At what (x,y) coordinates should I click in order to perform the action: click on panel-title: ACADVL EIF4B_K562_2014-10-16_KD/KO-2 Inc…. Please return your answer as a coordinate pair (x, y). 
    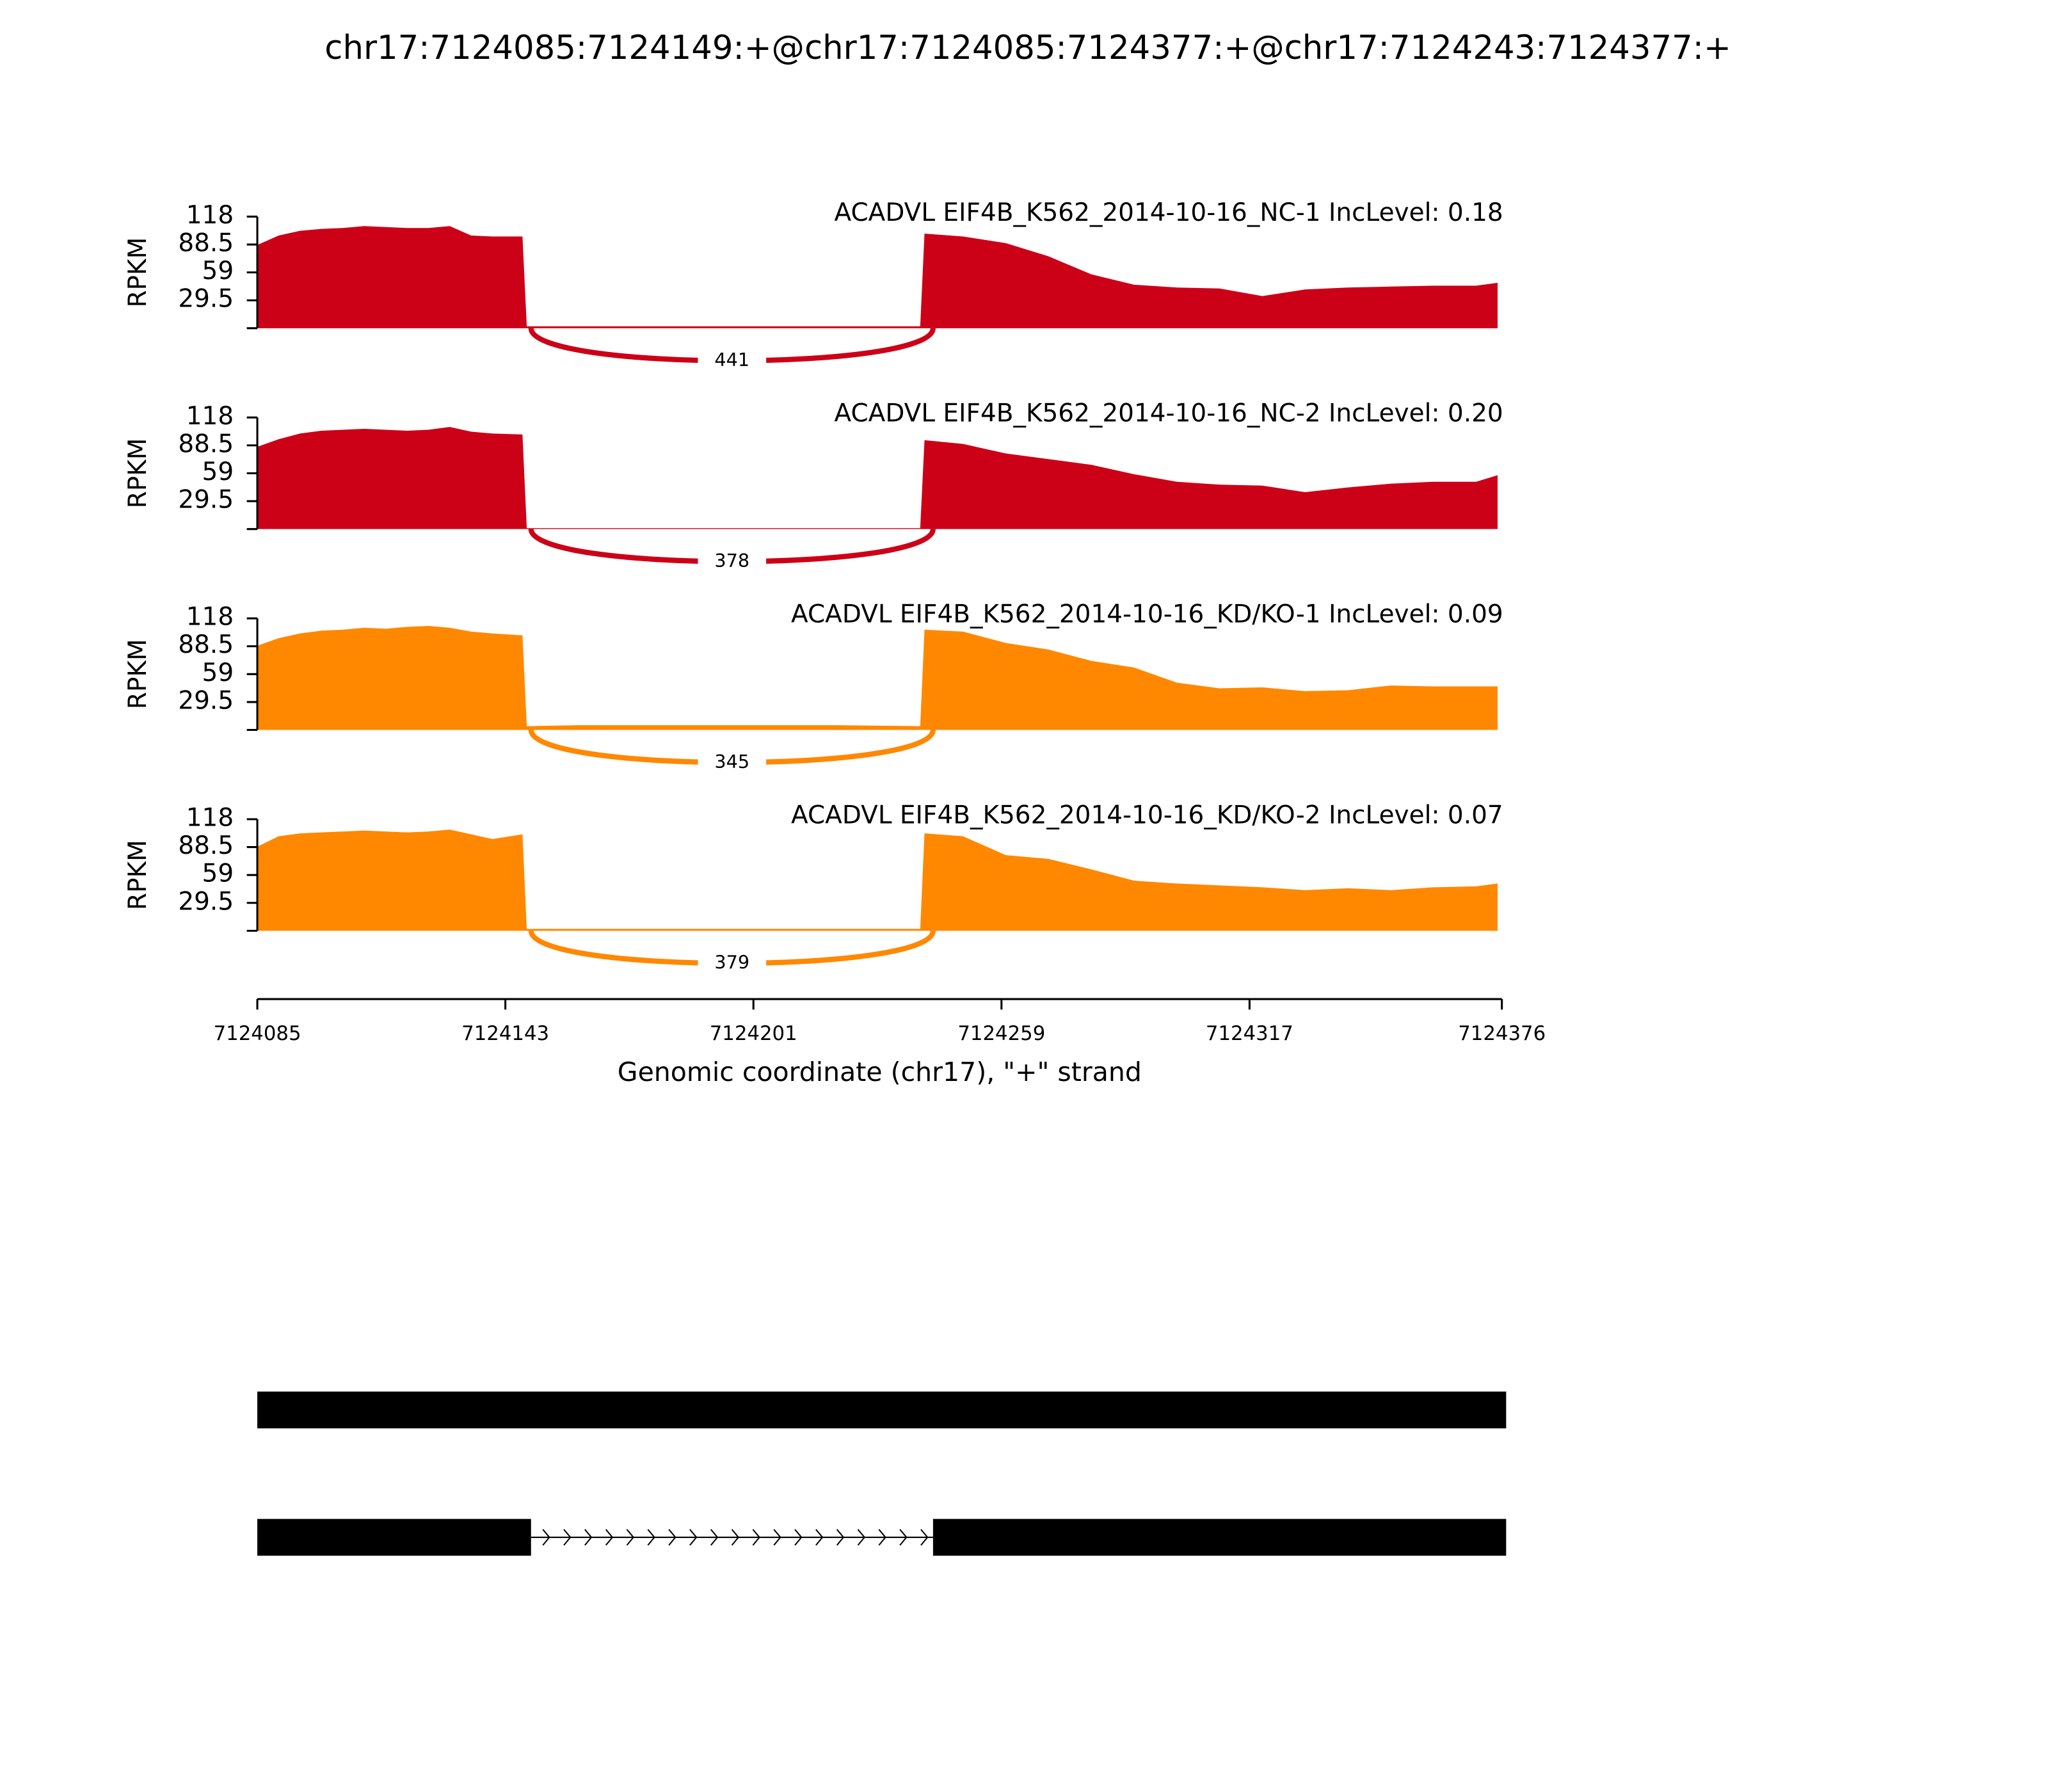
    Looking at the image, I should click on (1147, 815).